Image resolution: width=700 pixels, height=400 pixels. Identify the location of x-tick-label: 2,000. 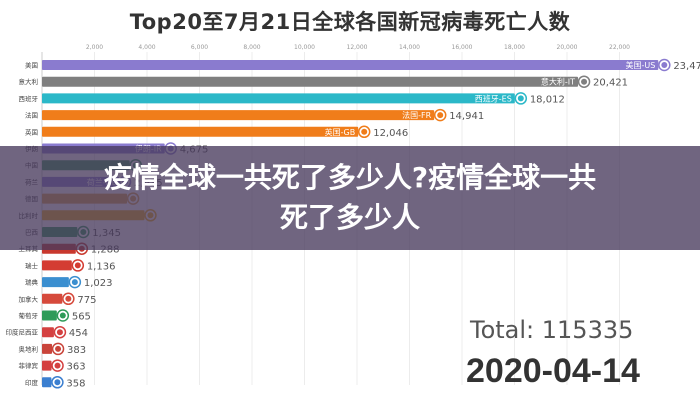
(94, 47).